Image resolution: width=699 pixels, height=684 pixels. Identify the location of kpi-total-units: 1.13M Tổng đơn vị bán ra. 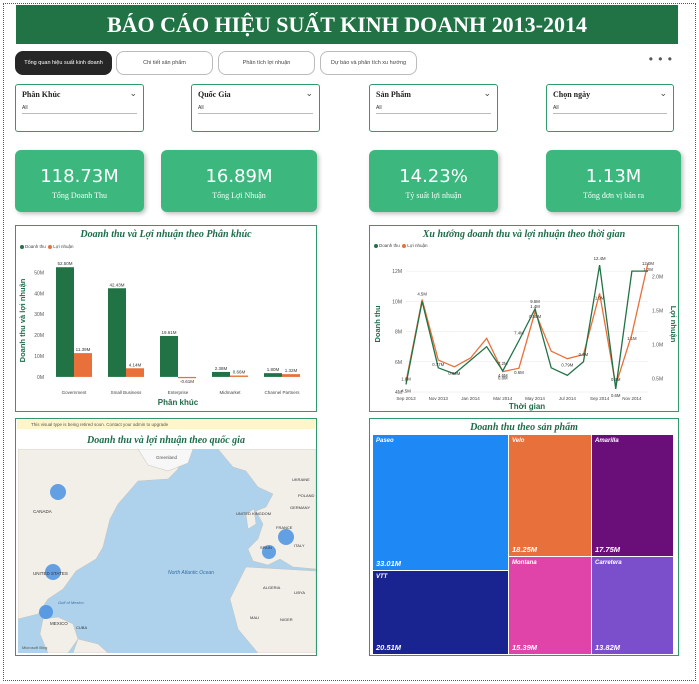
(613, 181).